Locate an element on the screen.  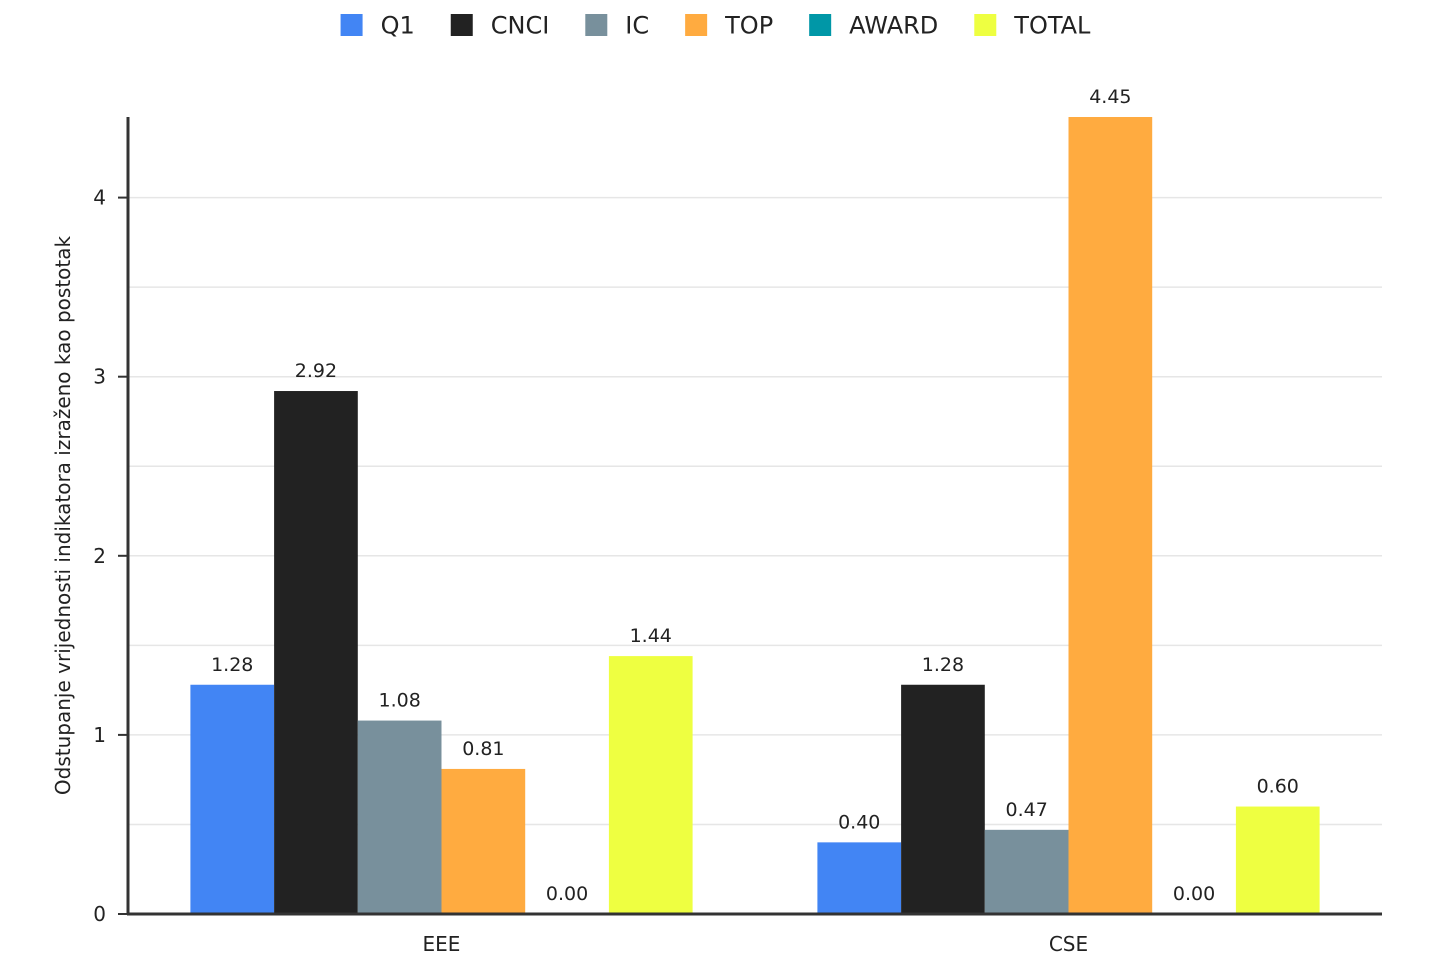
y-tick-label: 4 is located at coordinates (99, 198).